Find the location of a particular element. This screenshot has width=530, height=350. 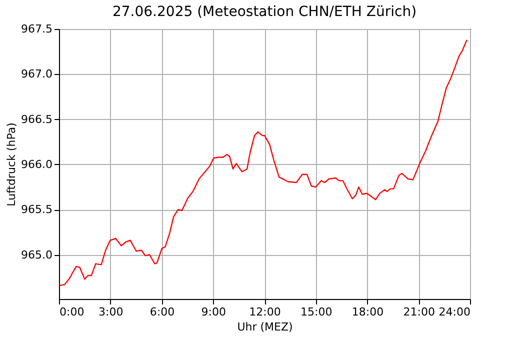

y-tick-label: 966.0 is located at coordinates (36, 164).